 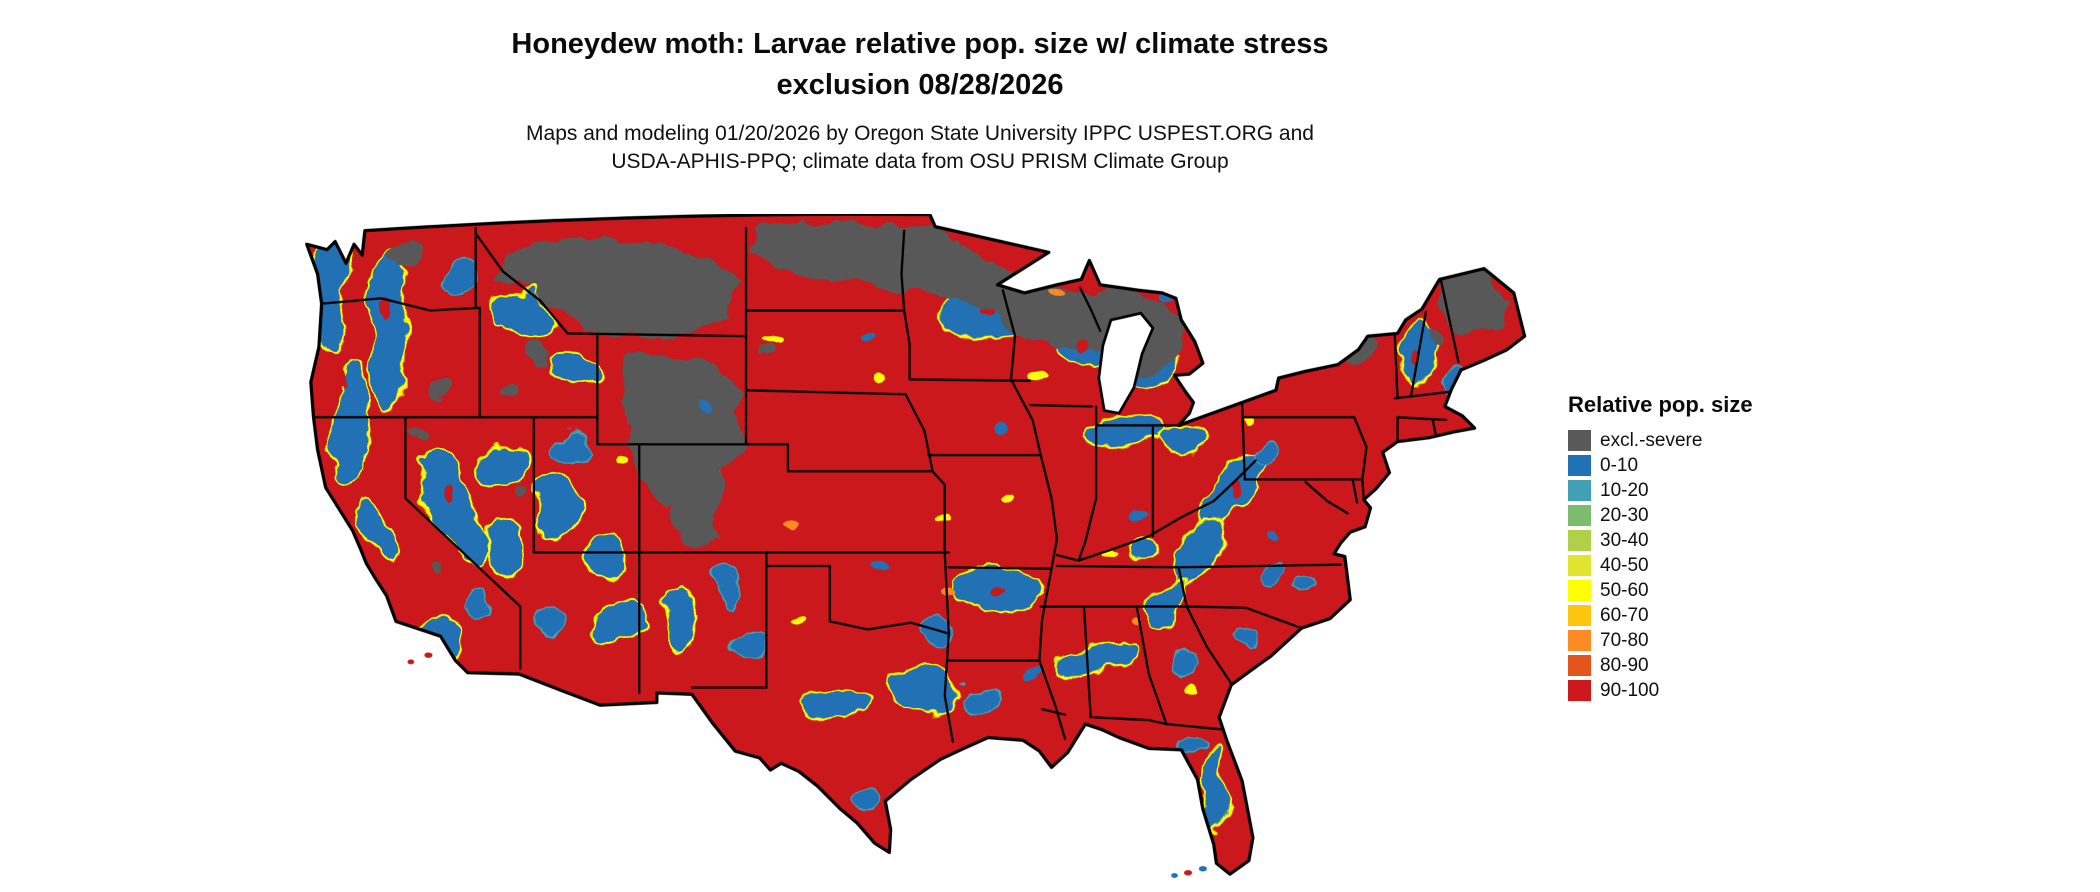 What do you see at coordinates (1630, 690) in the screenshot?
I see `legend-label: 90-100` at bounding box center [1630, 690].